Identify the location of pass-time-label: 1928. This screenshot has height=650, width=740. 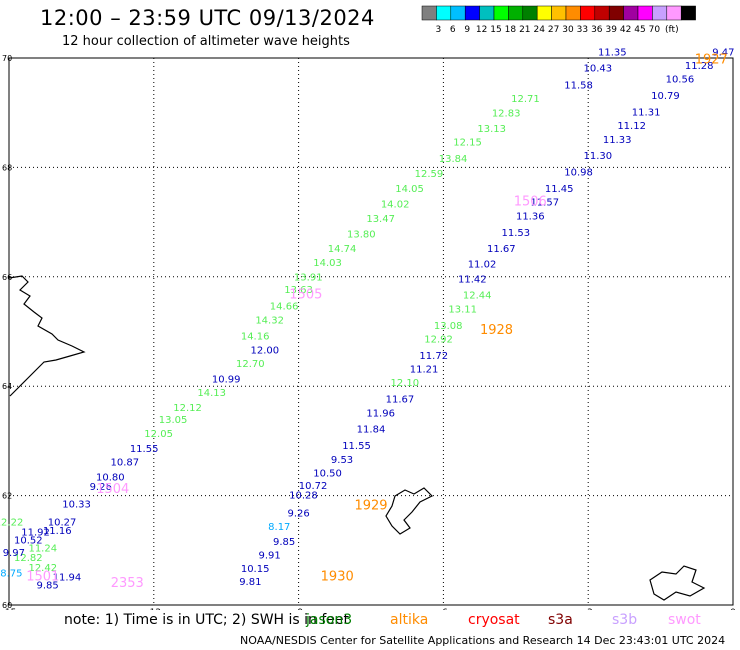
(496, 330).